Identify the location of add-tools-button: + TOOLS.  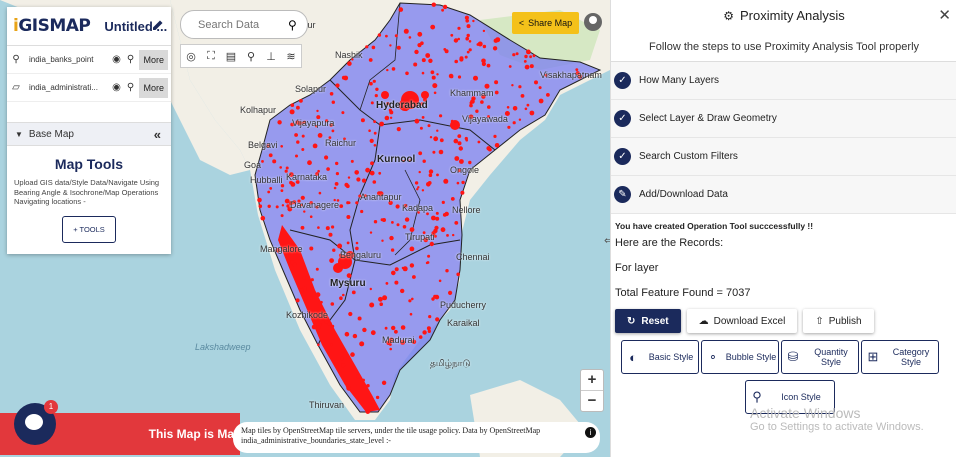
(89, 229).